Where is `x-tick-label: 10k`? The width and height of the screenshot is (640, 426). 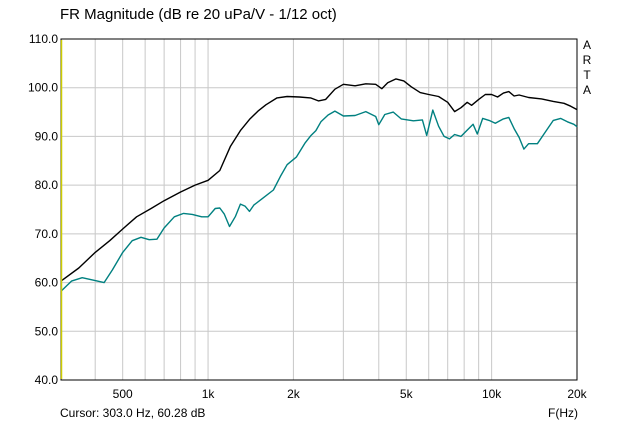 x-tick-label: 10k is located at coordinates (492, 394).